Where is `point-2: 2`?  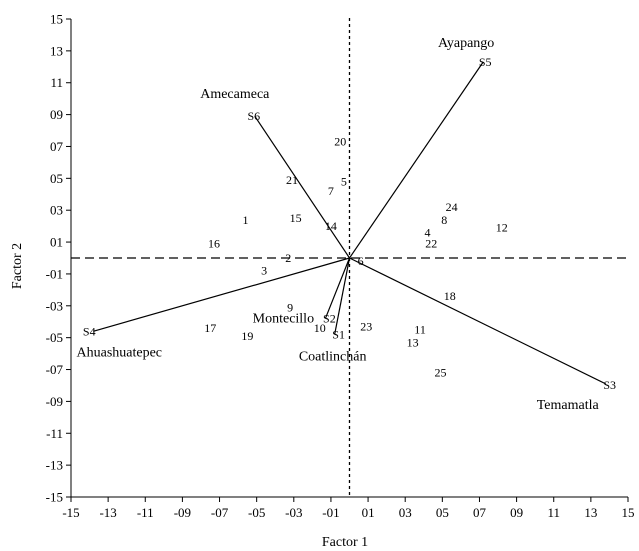 point-2: 2 is located at coordinates (288, 258).